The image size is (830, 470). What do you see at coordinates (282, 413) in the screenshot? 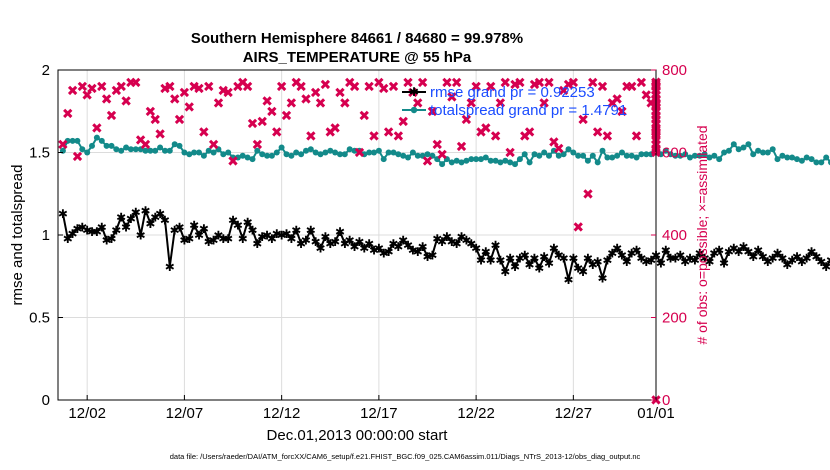
I see `x-tick-label: 12/12` at bounding box center [282, 413].